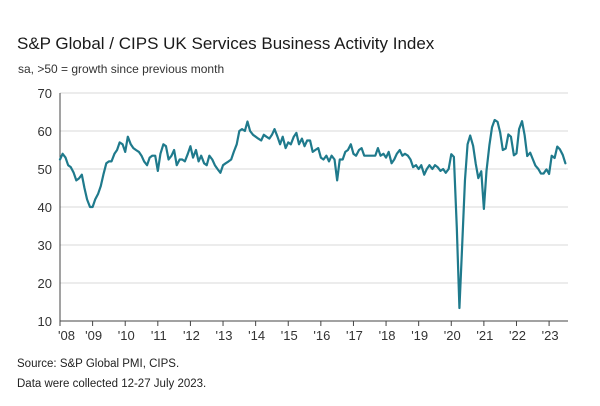 Image resolution: width=600 pixels, height=406 pixels. I want to click on x-tick-label: '23, so click(550, 335).